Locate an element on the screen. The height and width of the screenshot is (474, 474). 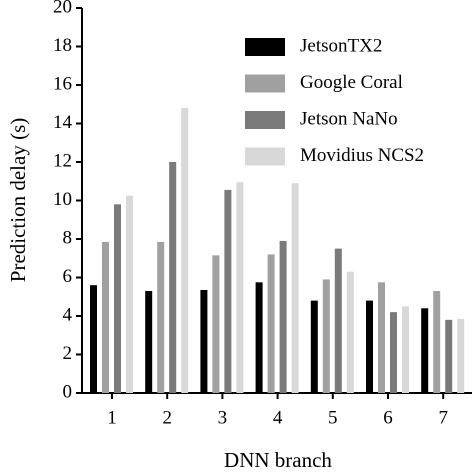
legend-label: Jetson NaNo is located at coordinates (349, 118).